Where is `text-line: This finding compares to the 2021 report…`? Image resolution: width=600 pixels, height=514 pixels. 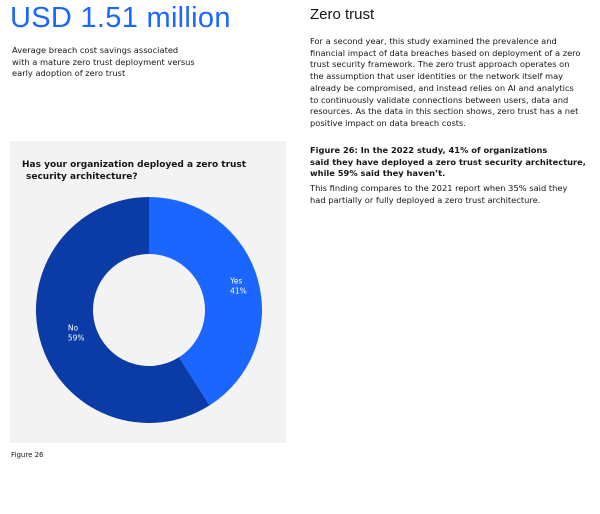
text-line: This finding compares to the 2021 report… is located at coordinates (439, 188).